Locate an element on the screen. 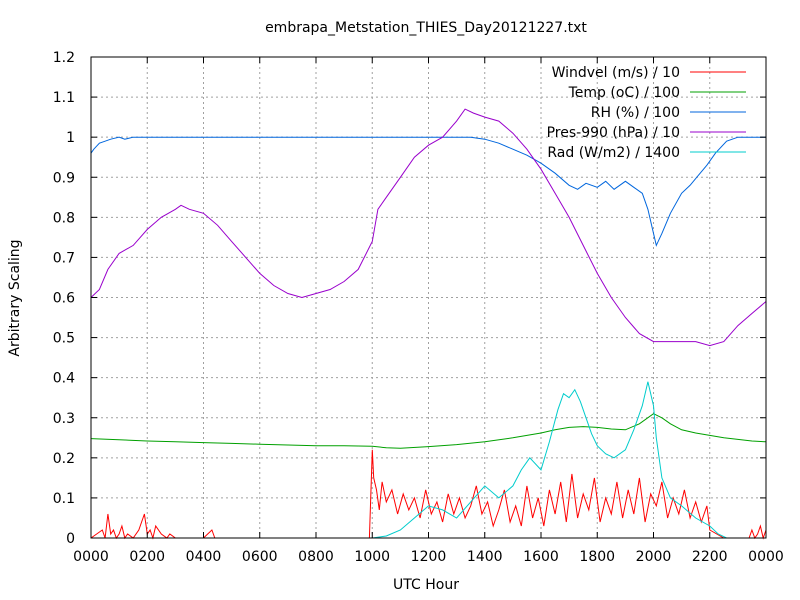 This screenshot has width=800, height=600. legend-label: Pres-990 (hPa) / 10 is located at coordinates (613, 133).